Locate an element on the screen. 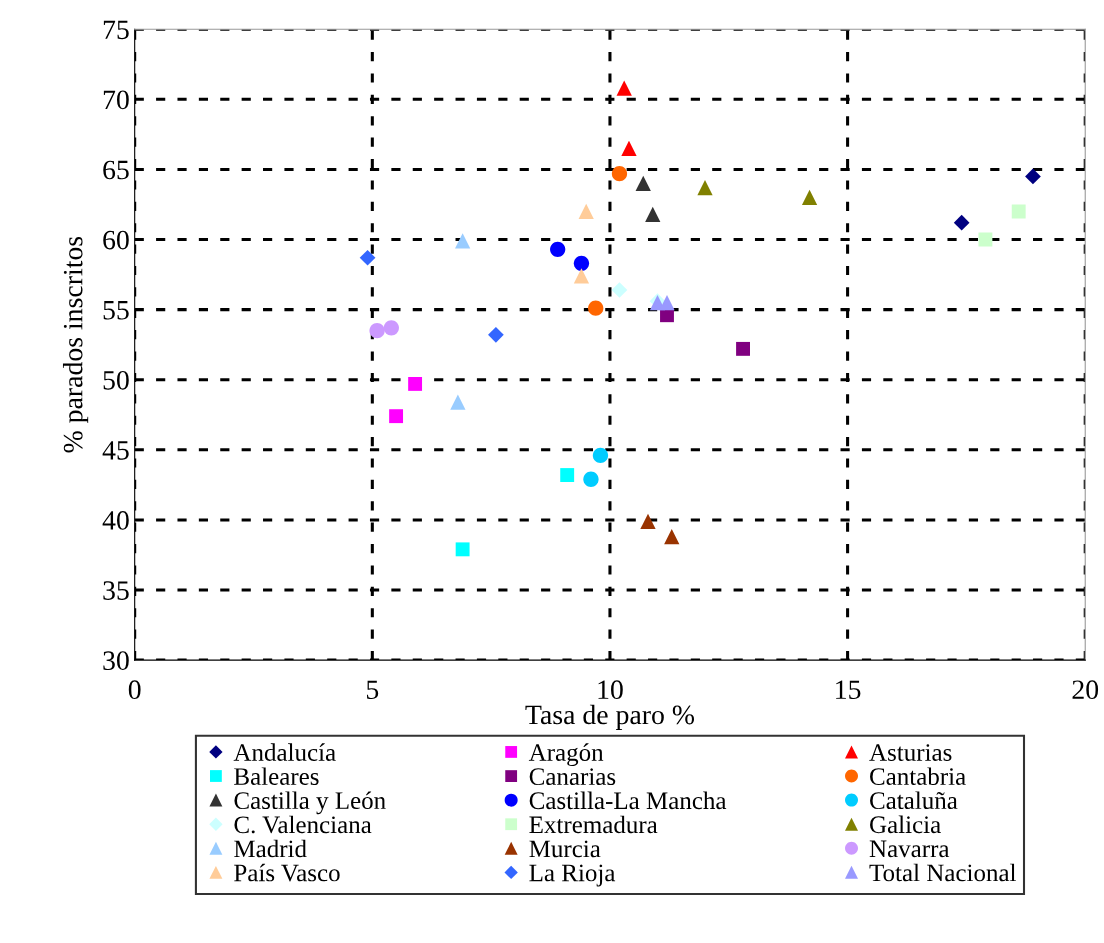 The width and height of the screenshot is (1104, 943). y-tick-label: 30 is located at coordinates (116, 661).